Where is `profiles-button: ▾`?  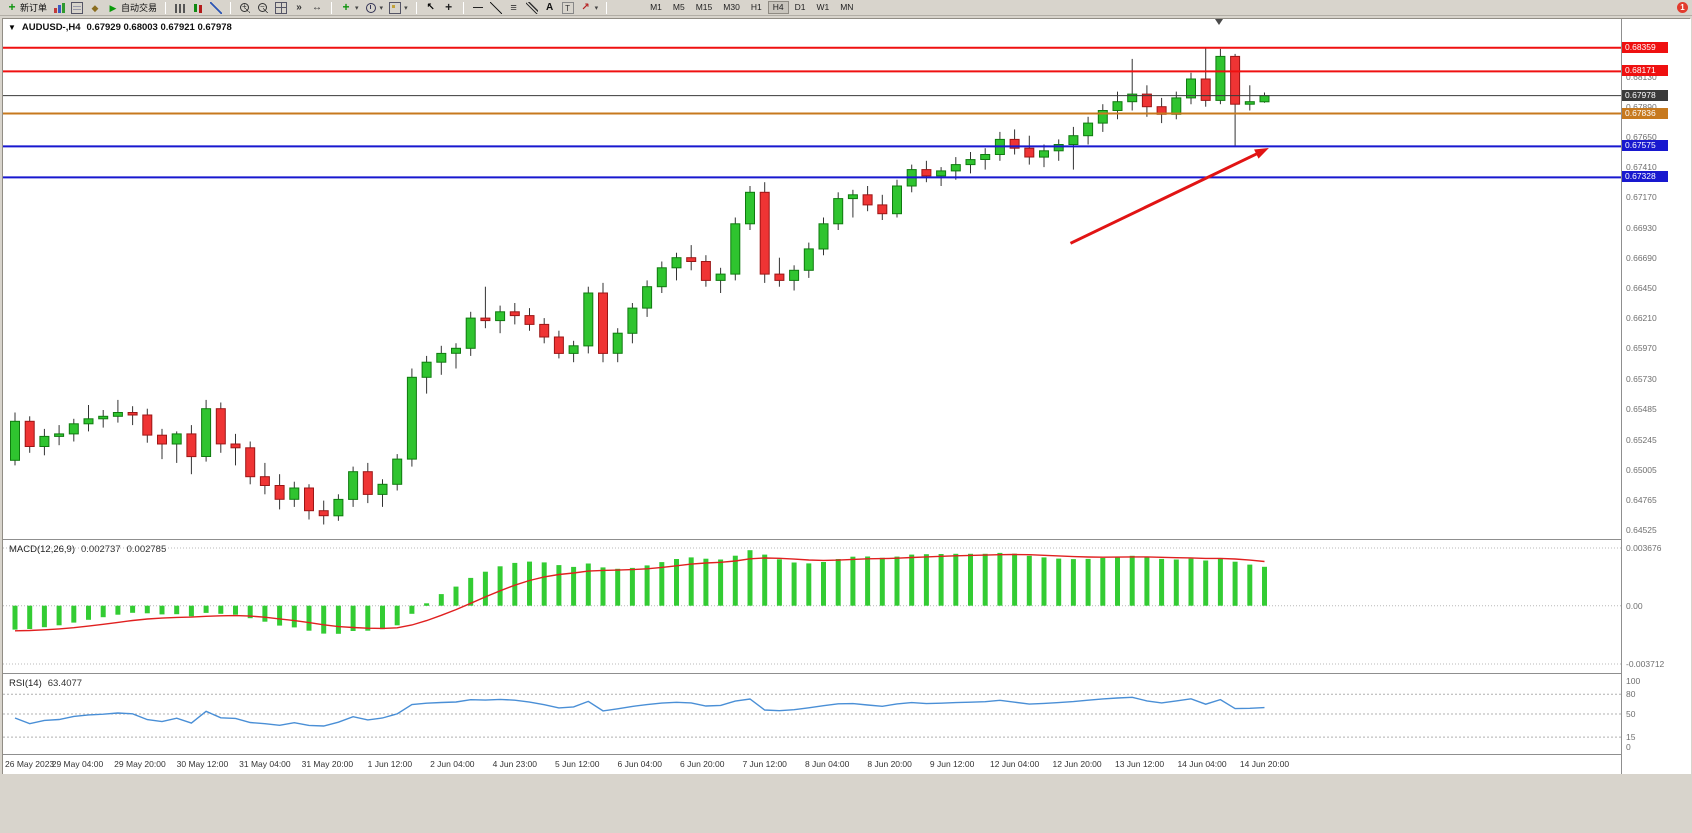
profiles-button: ▾ is located at coordinates (374, 8).